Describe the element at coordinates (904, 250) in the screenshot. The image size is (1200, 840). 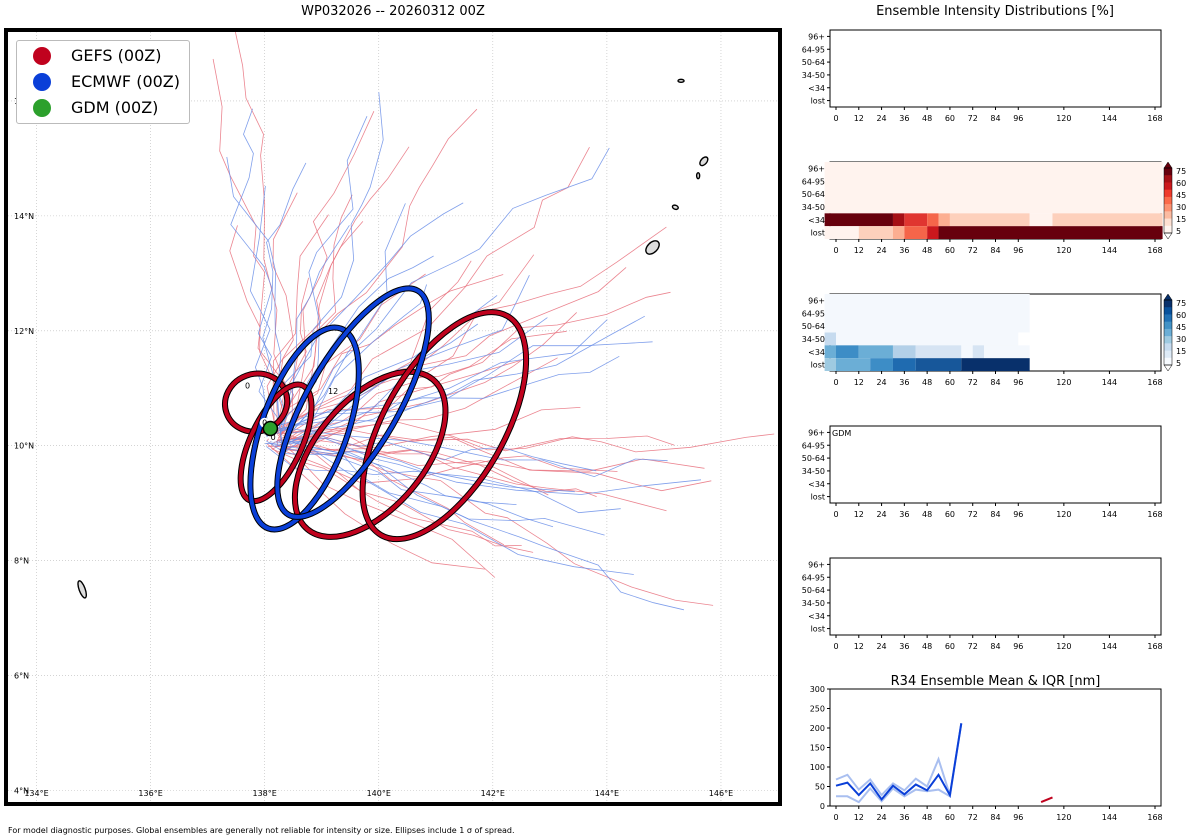
I see `panel-x-tick-label: 36` at that location.